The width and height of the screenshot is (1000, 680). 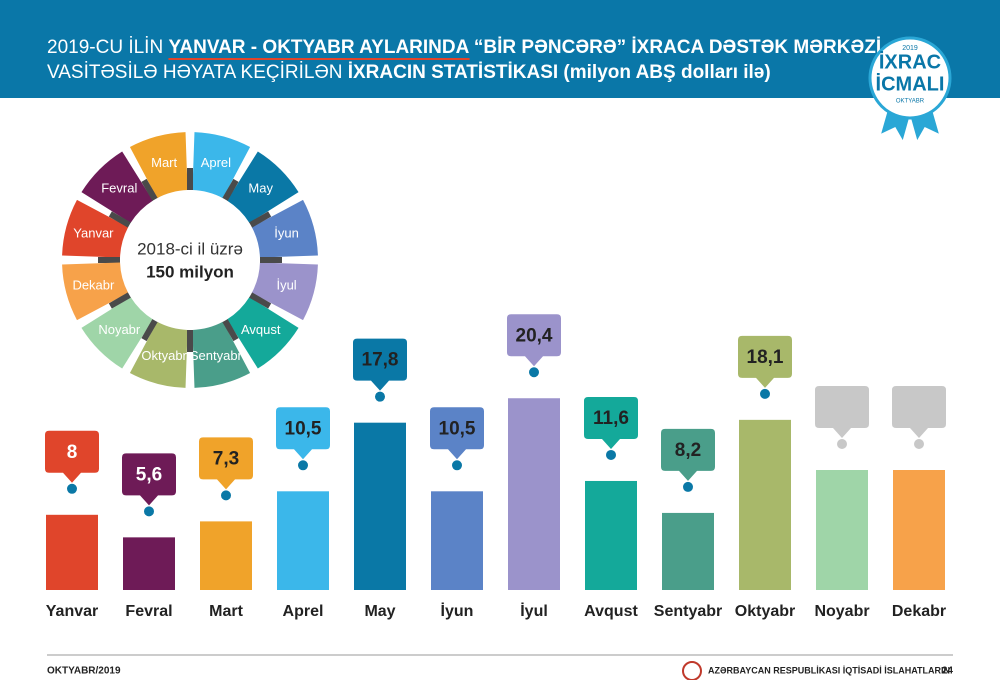 I want to click on wheel-label: İyul, so click(x=286, y=284).